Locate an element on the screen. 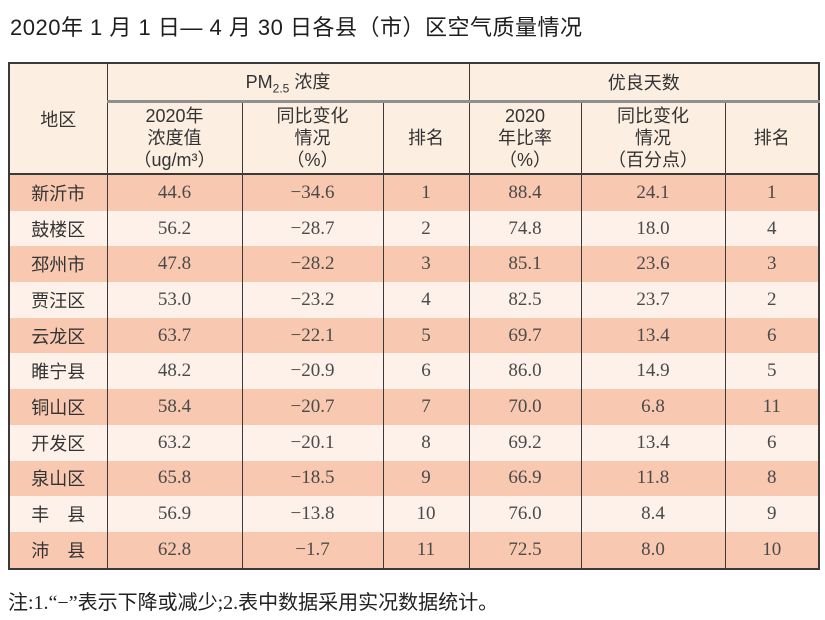 This screenshot has height=620, width=825. table-row: 沛 县 62.8 −1.7 11 72.5 8.0 10 is located at coordinates (414, 550).